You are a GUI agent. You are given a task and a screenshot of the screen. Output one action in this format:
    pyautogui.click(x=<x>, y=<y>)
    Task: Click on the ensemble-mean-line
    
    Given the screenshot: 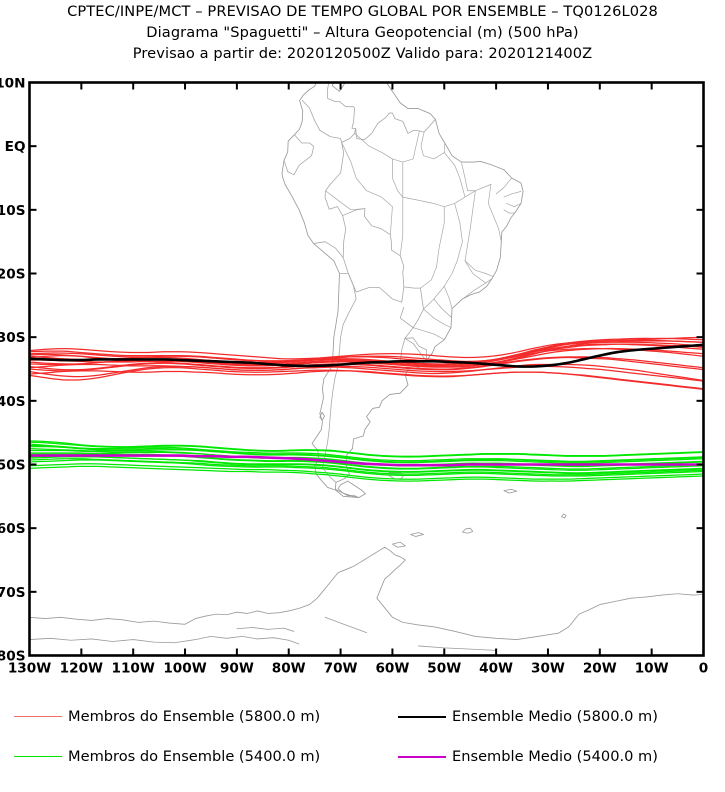 What is the action you would take?
    pyautogui.click(x=366, y=460)
    